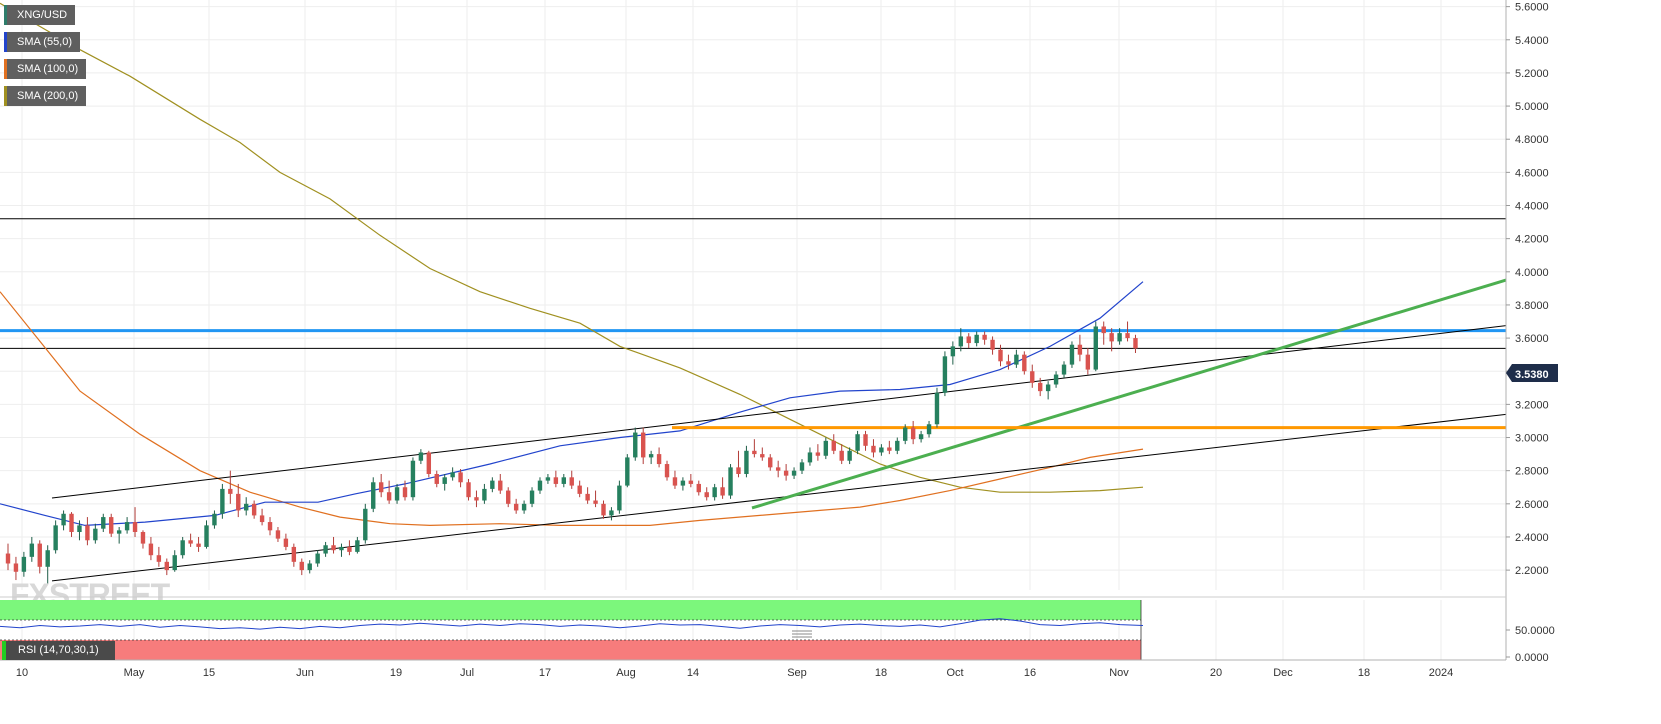  Describe the element at coordinates (1532, 140) in the screenshot. I see `price-tick-label: 4.8000` at that location.